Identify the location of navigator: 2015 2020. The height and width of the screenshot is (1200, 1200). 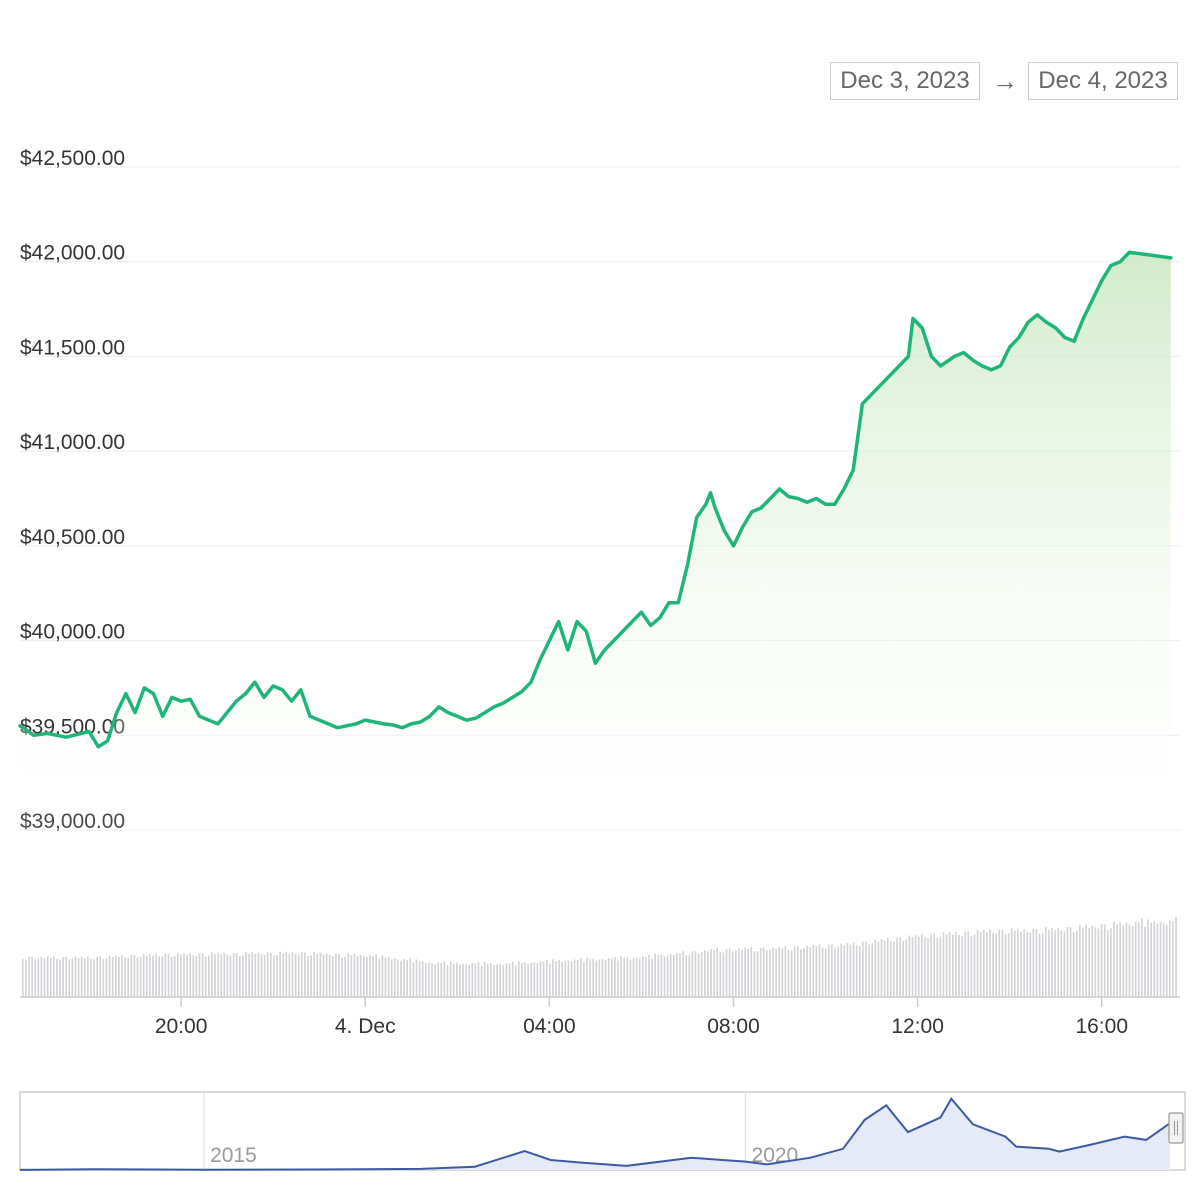
(602, 1131).